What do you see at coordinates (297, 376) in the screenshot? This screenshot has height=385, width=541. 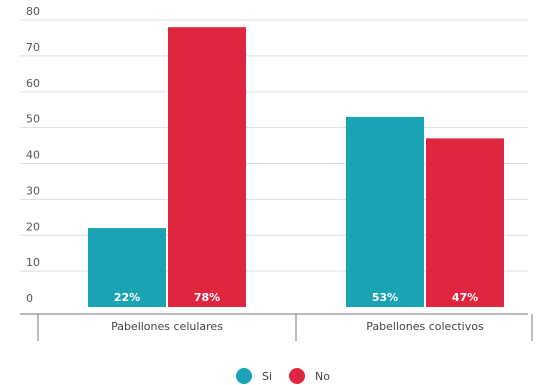 I see `legend-swatch-no` at bounding box center [297, 376].